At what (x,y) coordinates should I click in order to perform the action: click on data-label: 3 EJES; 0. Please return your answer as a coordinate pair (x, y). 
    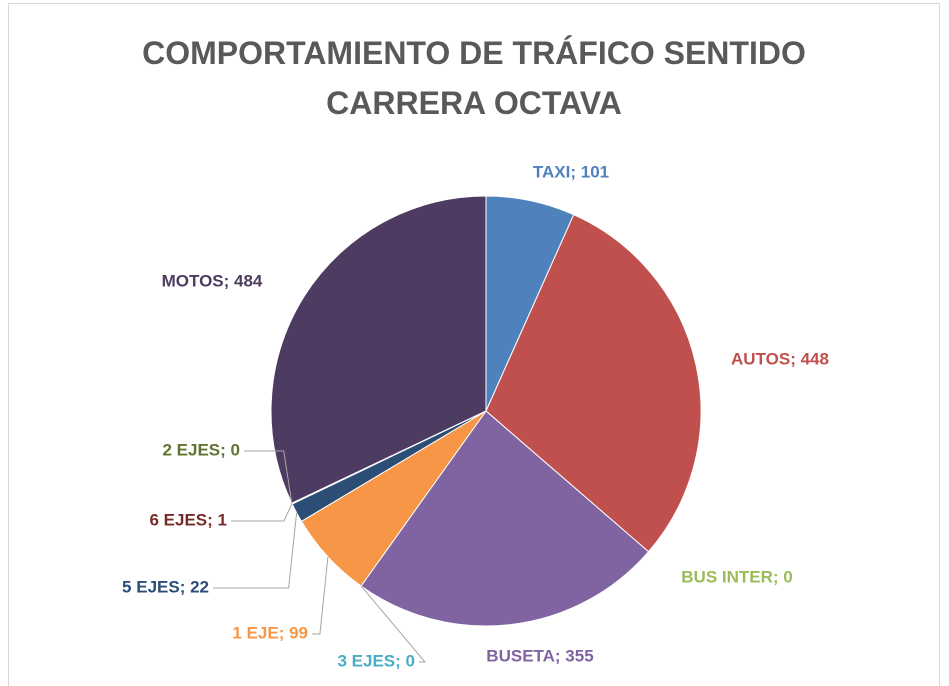
    Looking at the image, I should click on (377, 660).